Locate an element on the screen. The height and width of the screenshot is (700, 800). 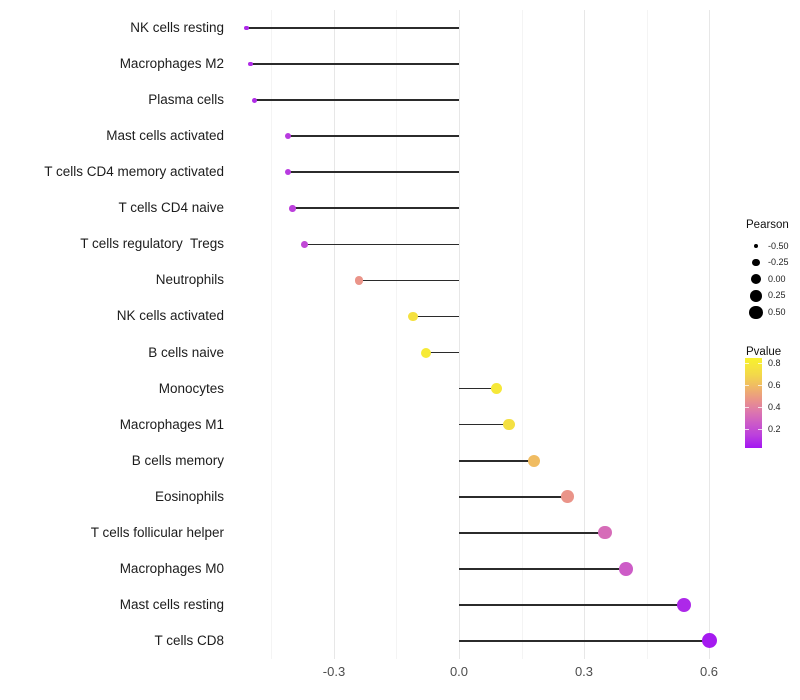
legend-size-label: 0.25 is located at coordinates (777, 295).